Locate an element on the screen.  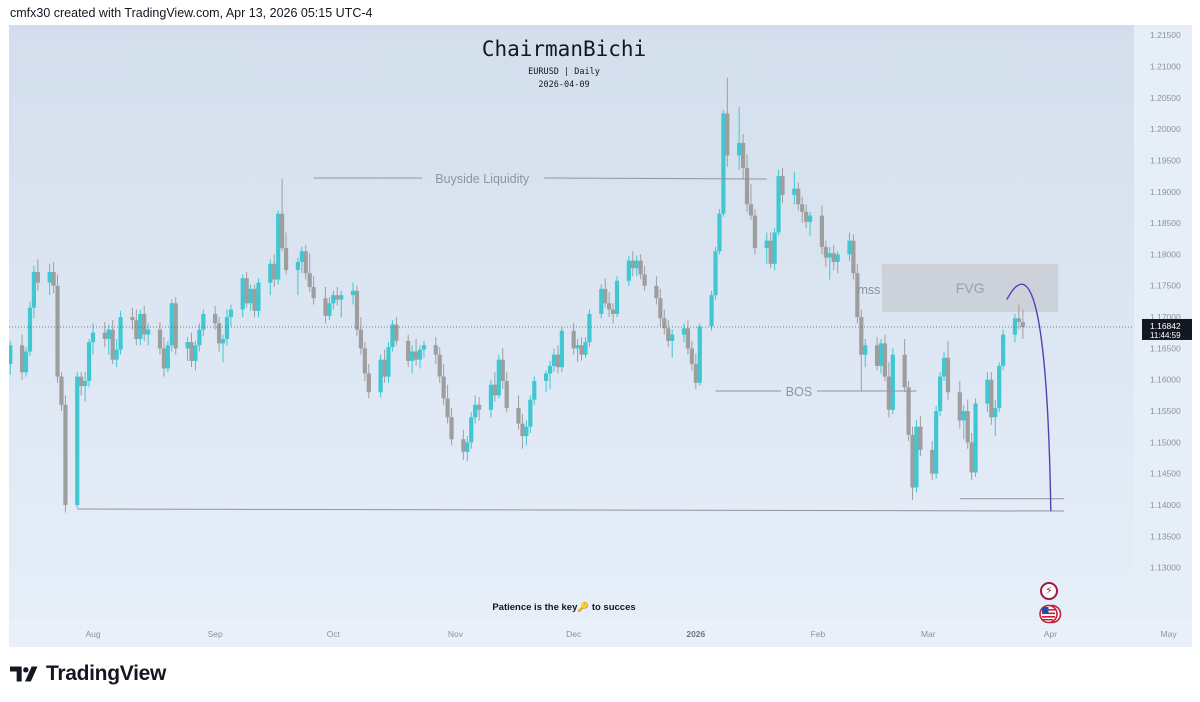
last-price-badge is located at coordinates (1167, 329).